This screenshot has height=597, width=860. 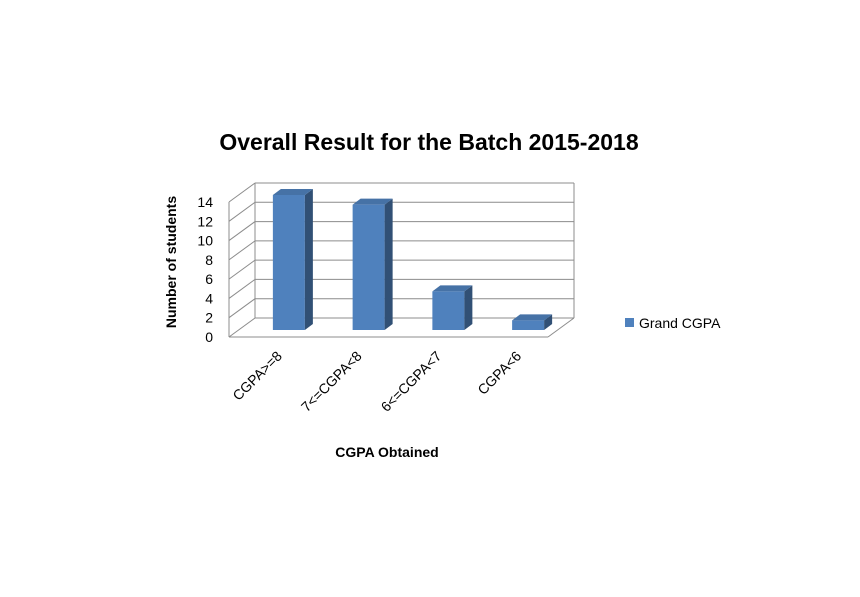 What do you see at coordinates (209, 260) in the screenshot?
I see `y-tick-label: 8` at bounding box center [209, 260].